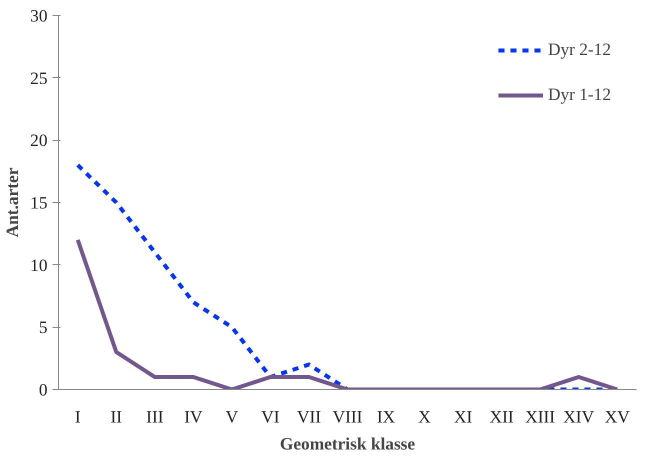 This screenshot has width=646, height=456. Describe the element at coordinates (12, 202) in the screenshot. I see `y-axis-title: Ant.arter` at that location.